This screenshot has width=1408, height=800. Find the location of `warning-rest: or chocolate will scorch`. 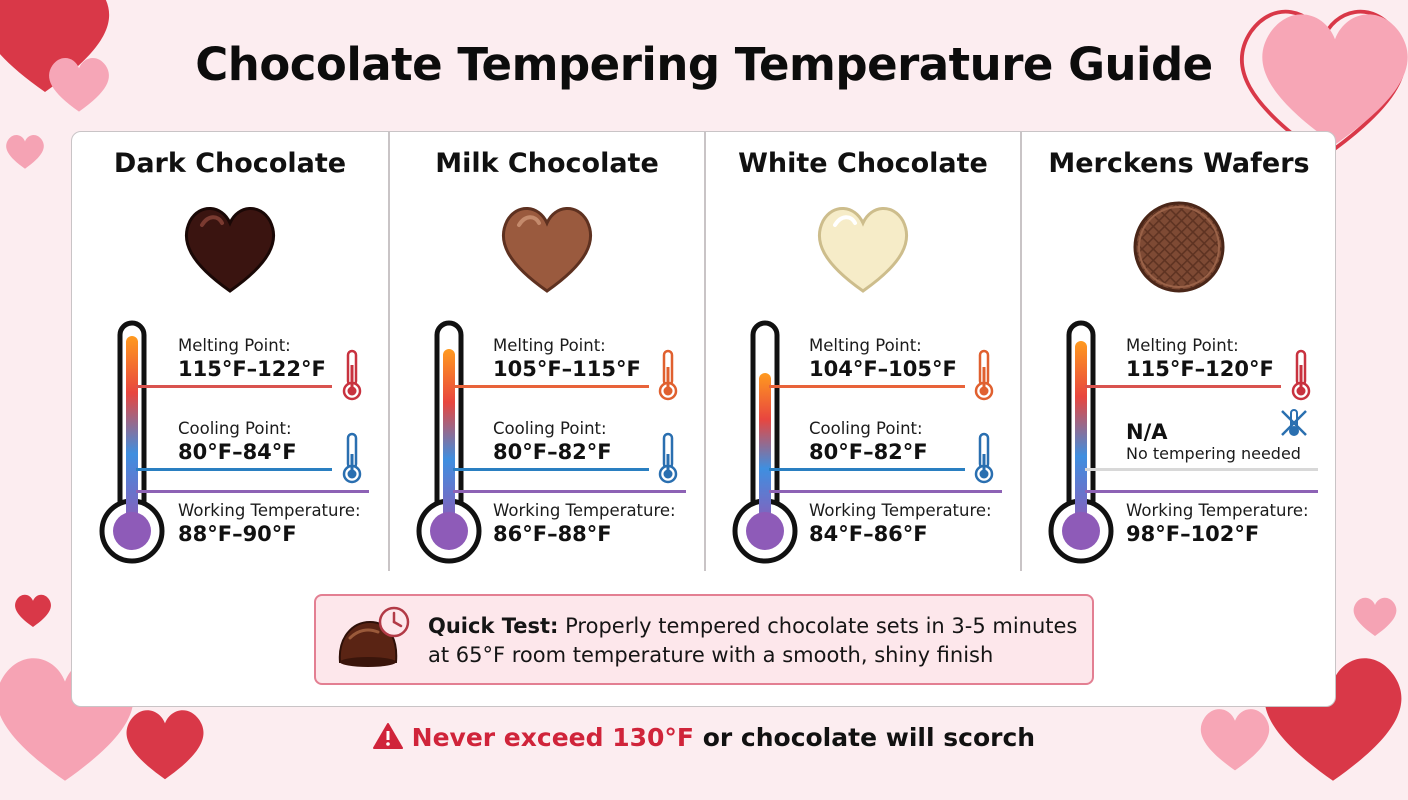

warning-rest: or chocolate will scorch is located at coordinates (864, 737).